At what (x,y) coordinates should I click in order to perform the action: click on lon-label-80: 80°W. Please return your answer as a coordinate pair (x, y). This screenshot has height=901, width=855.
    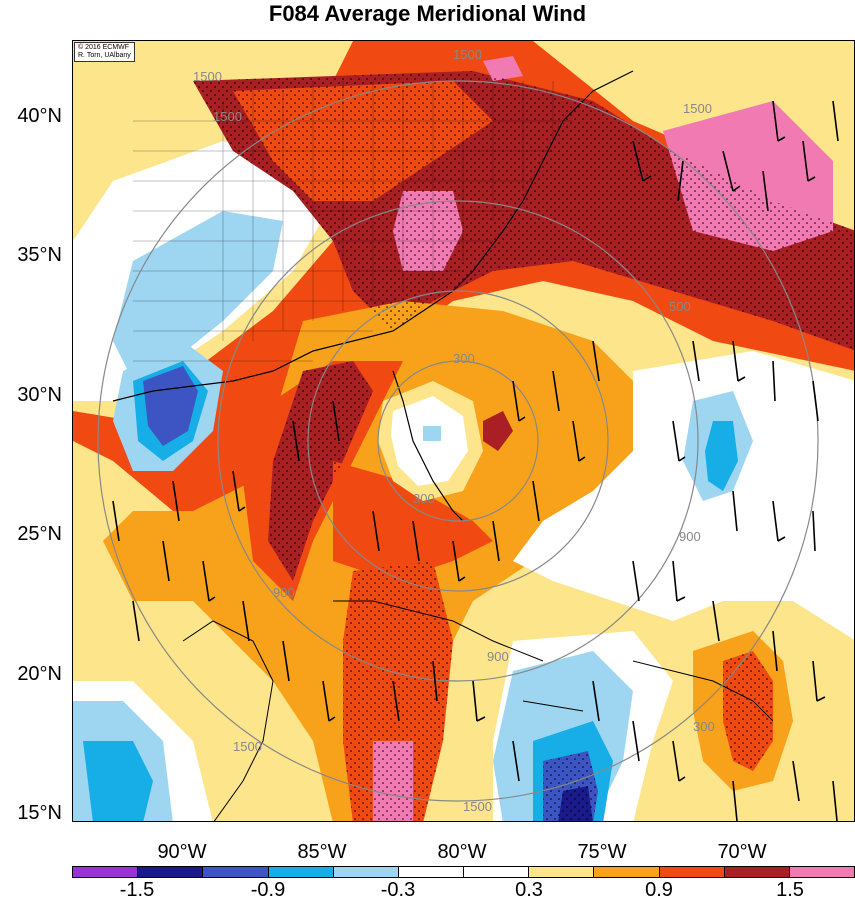
    Looking at the image, I should click on (462, 852).